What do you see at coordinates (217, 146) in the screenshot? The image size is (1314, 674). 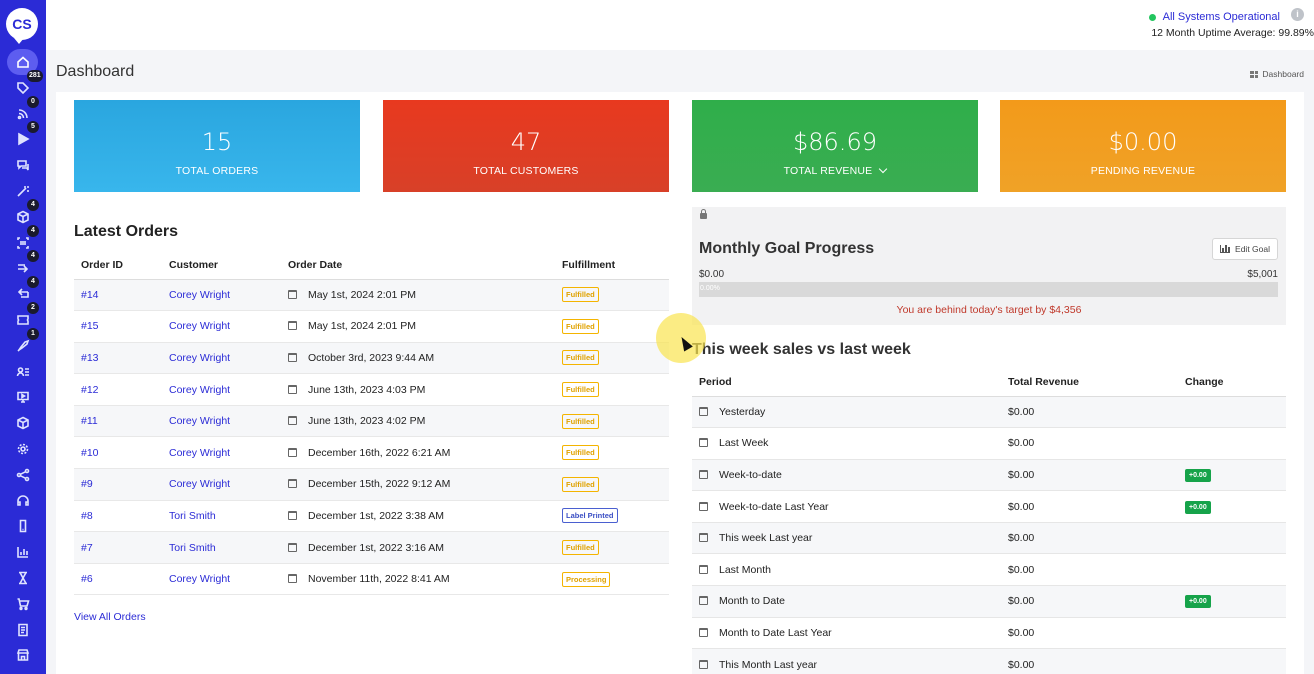 I see `total-orders-card: 15 TOTAL ORDERS` at bounding box center [217, 146].